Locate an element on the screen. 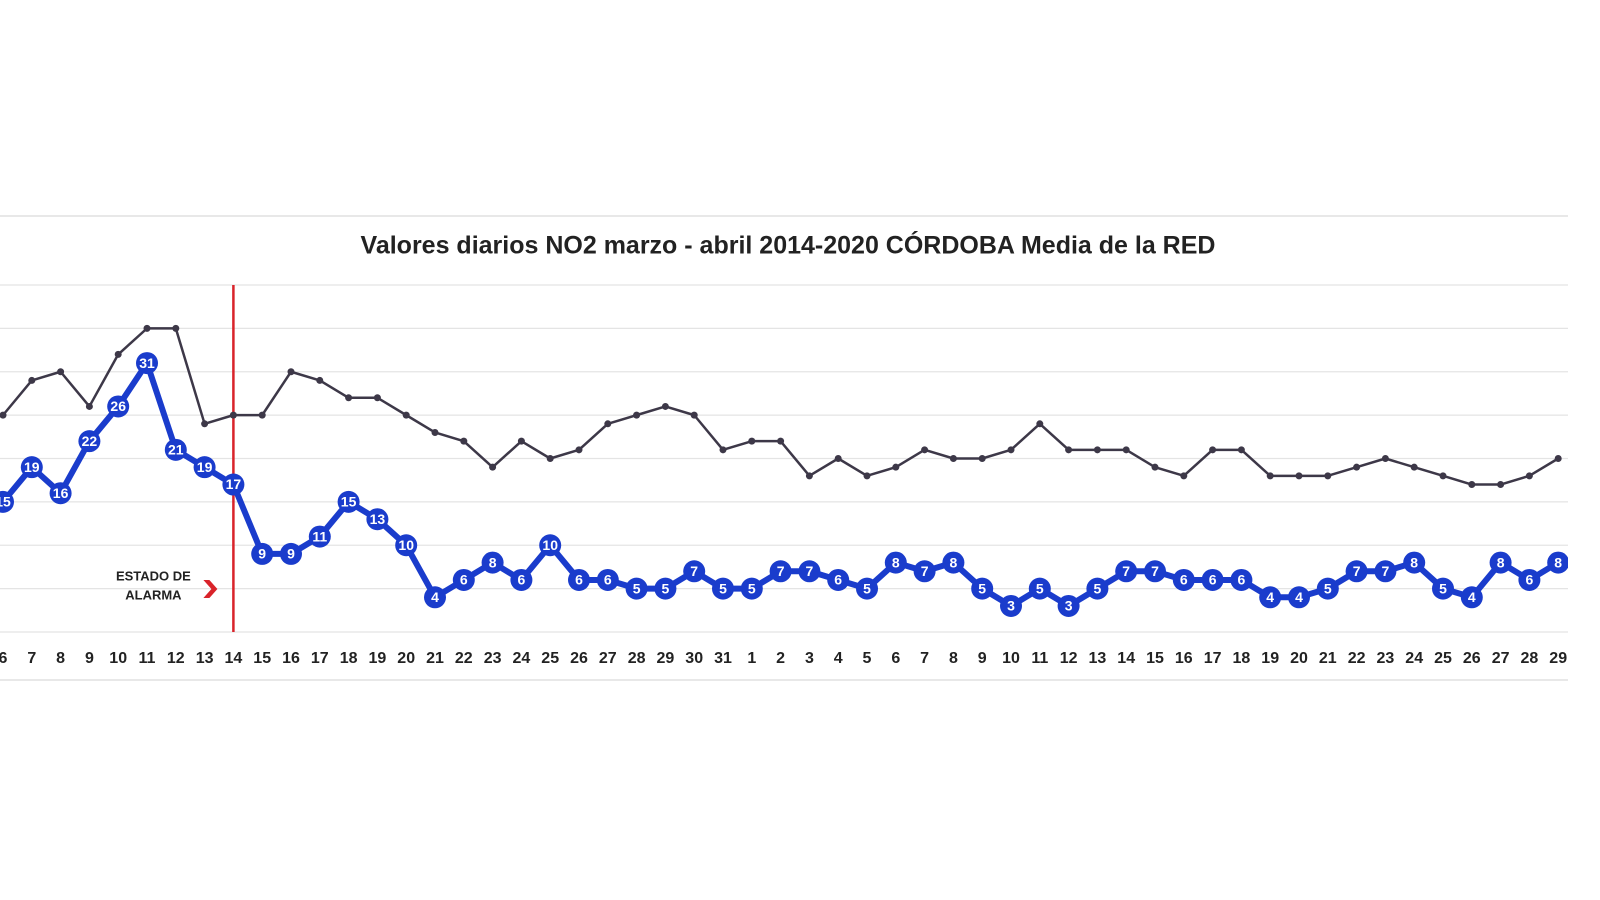 The height and width of the screenshot is (900, 1600). x-tick-label: 9 is located at coordinates (89, 658).